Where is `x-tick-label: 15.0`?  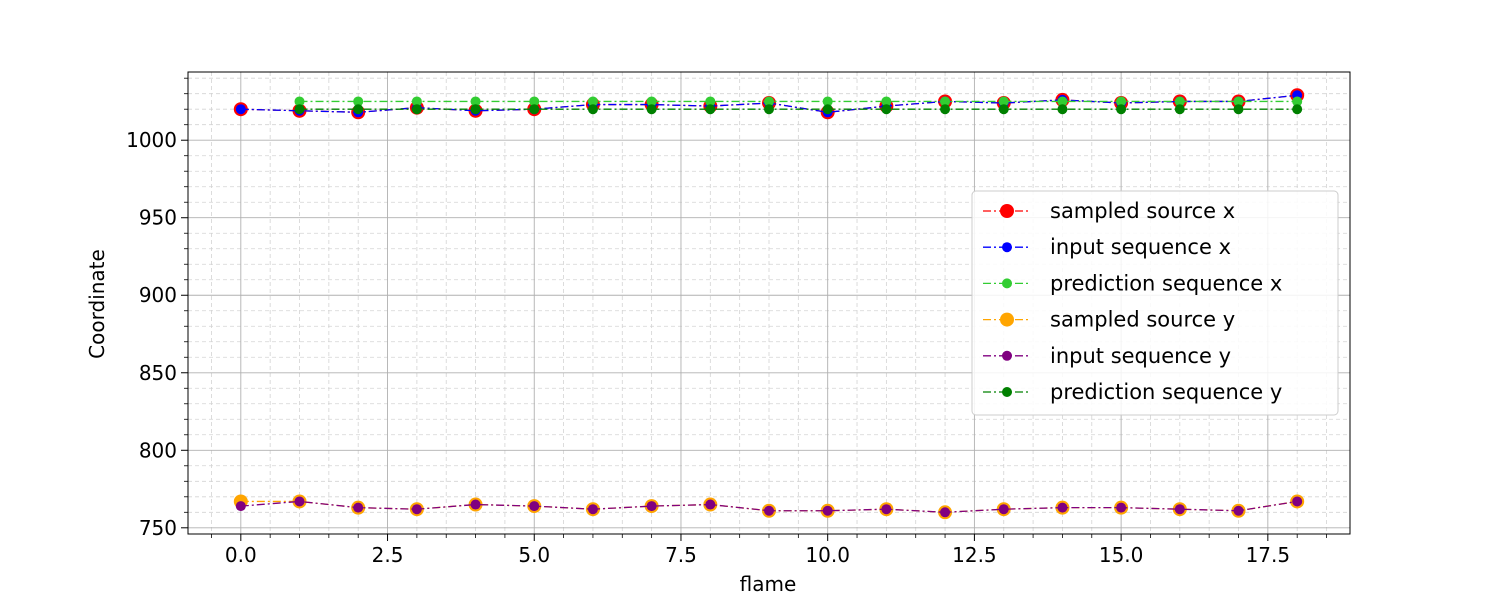
x-tick-label: 15.0 is located at coordinates (1121, 555).